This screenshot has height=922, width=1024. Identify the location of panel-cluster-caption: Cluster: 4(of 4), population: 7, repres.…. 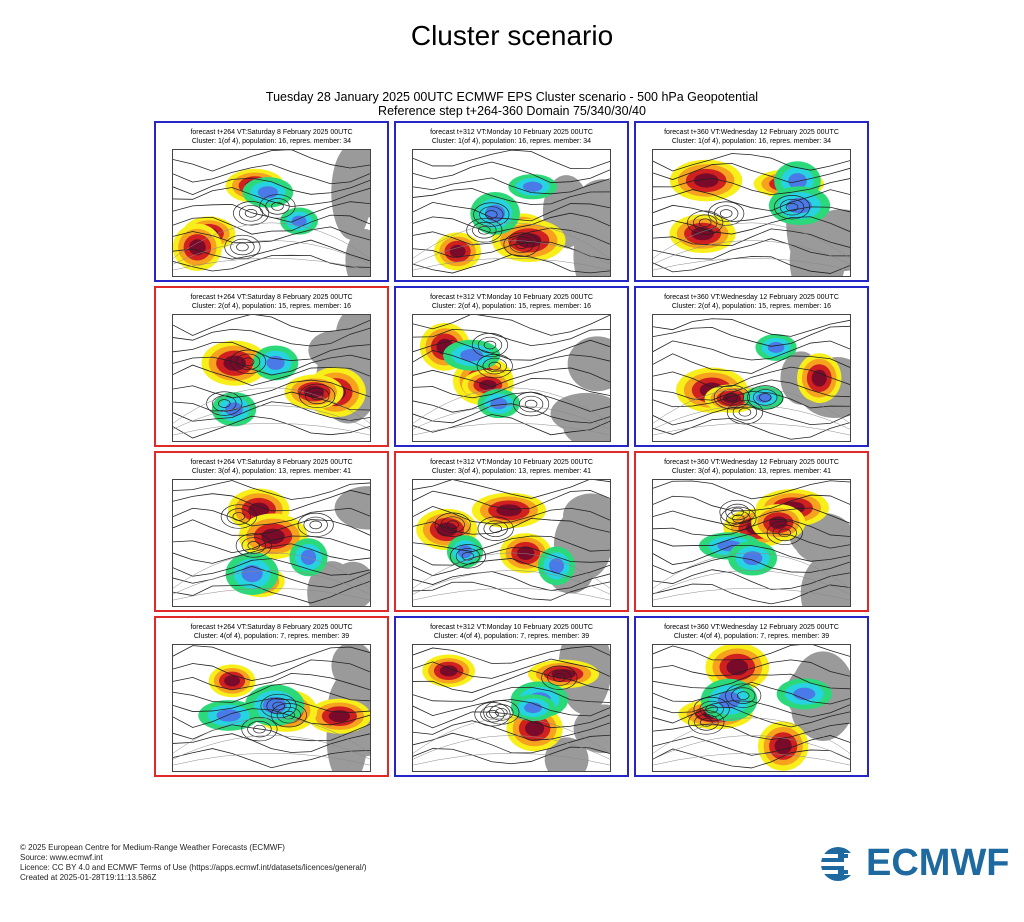
(271, 636).